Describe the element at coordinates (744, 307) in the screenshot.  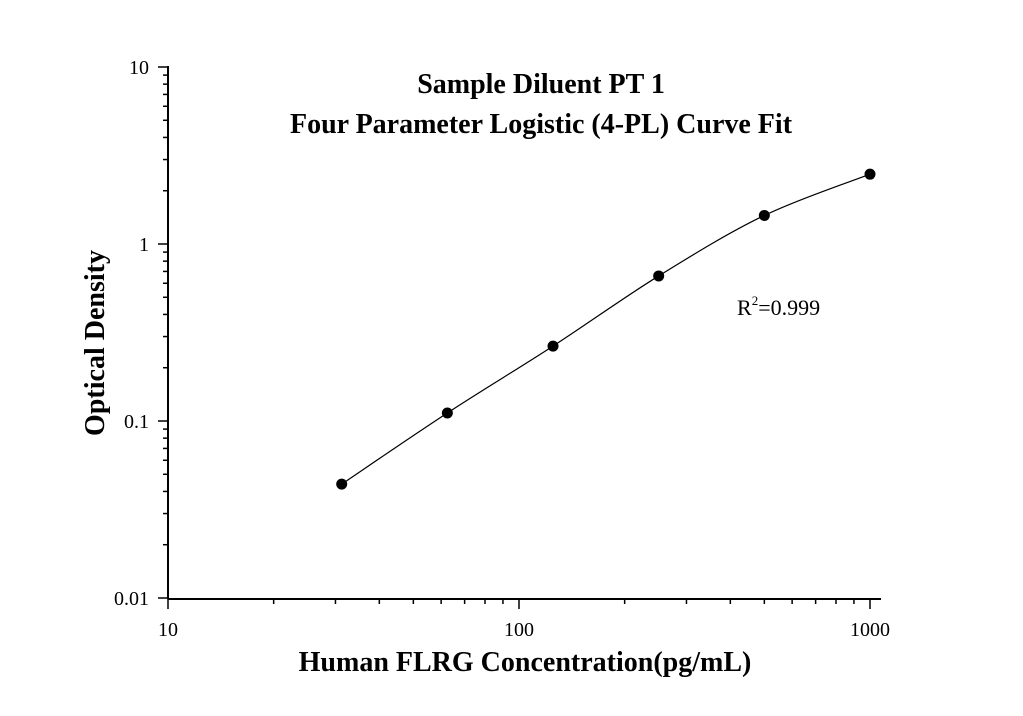
I see `r-squared-base: R` at that location.